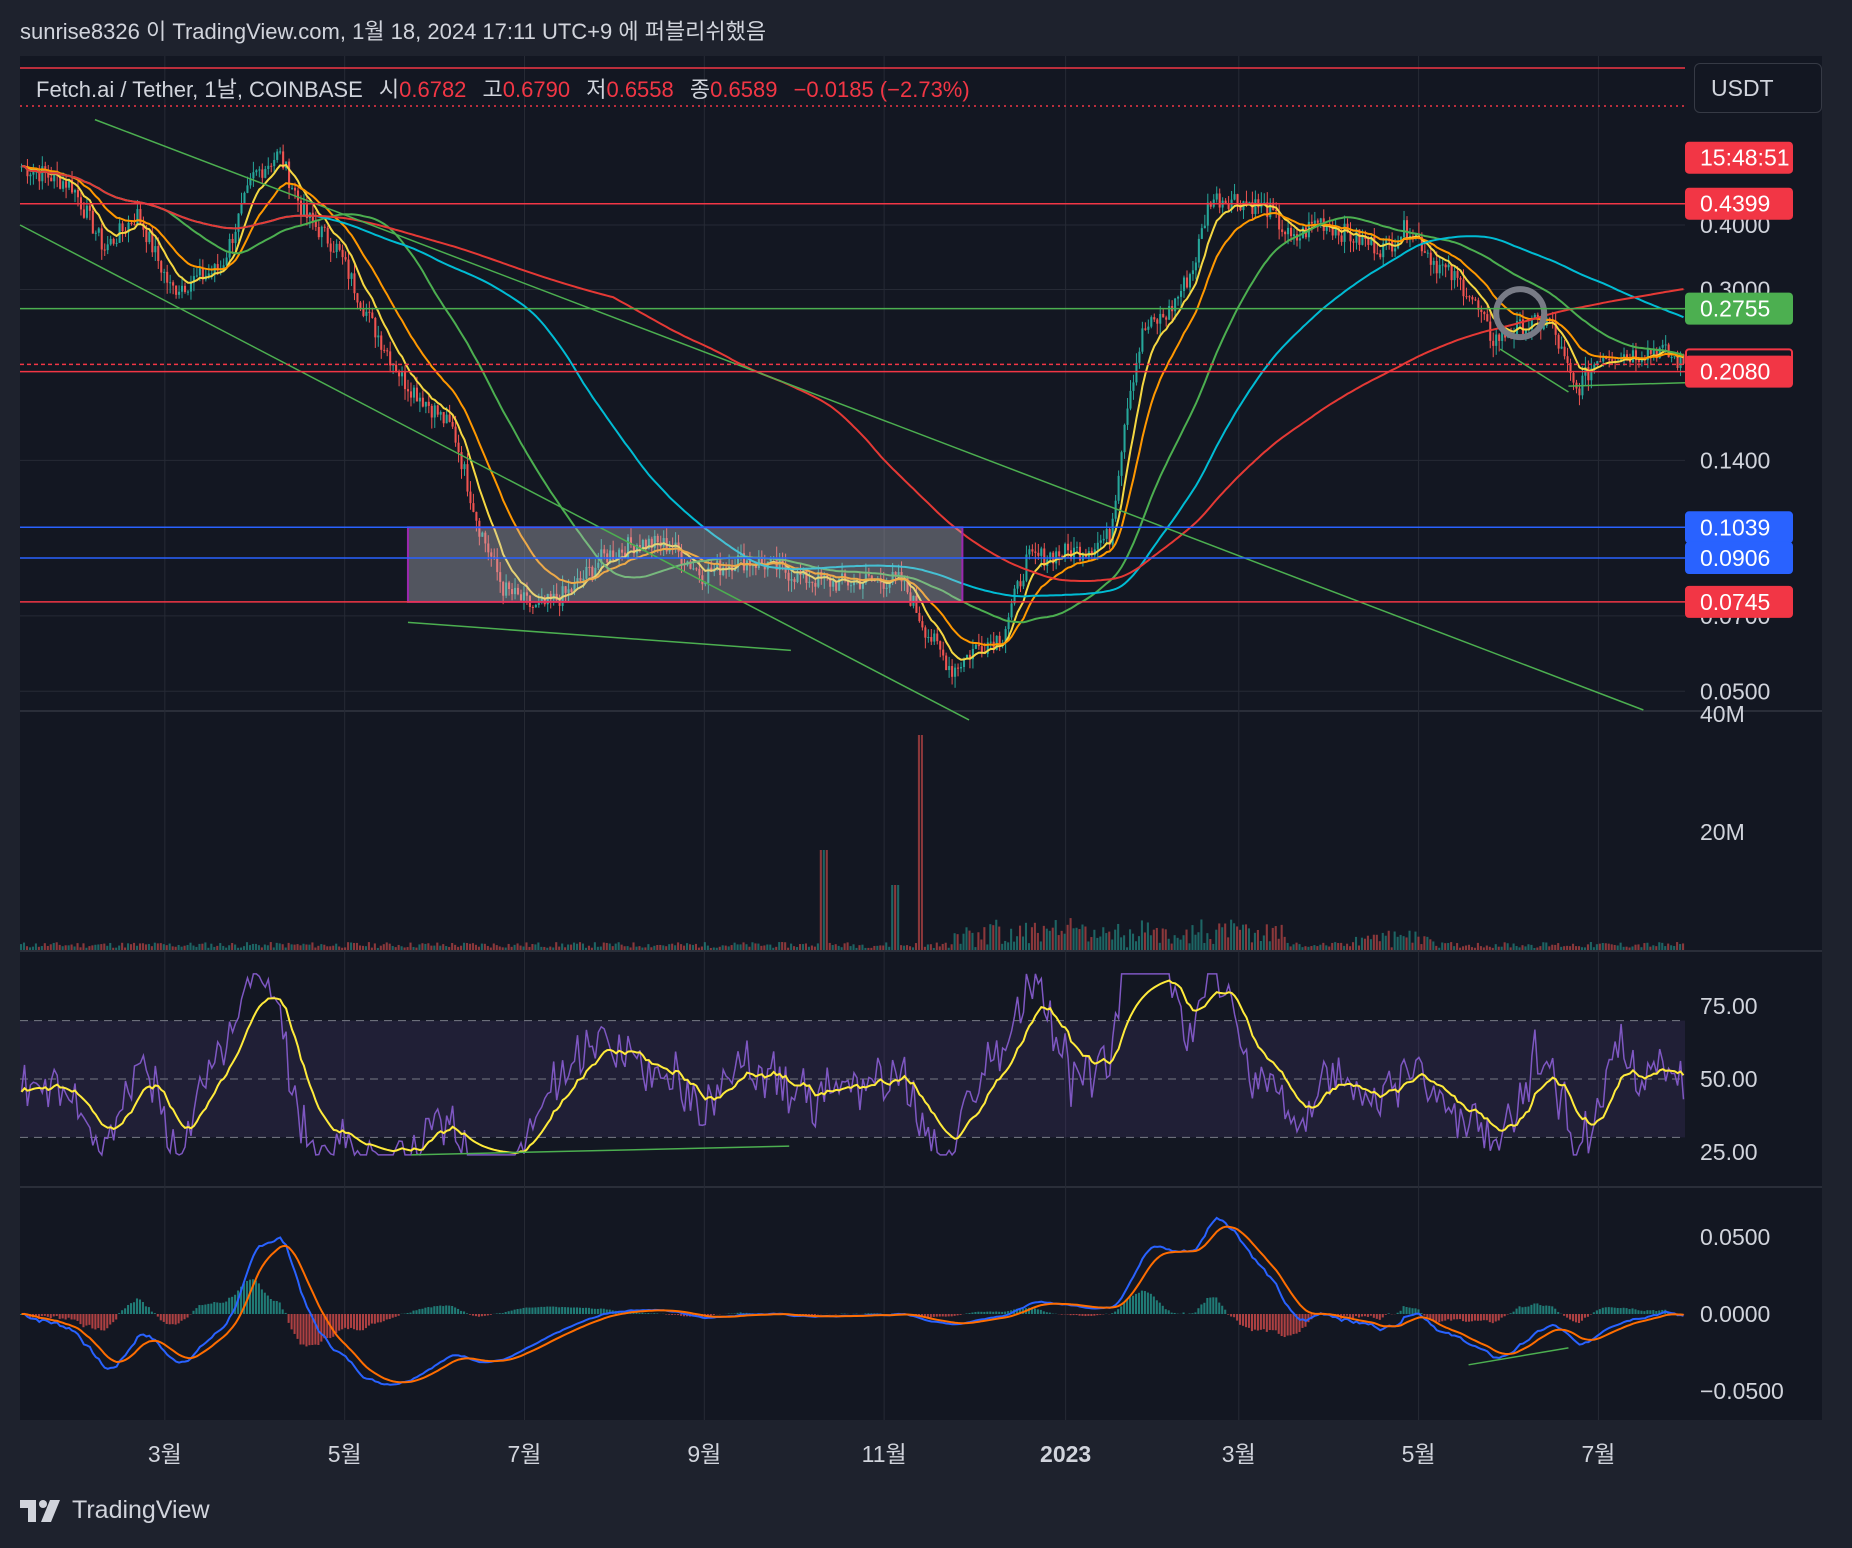  What do you see at coordinates (115, 1510) in the screenshot?
I see `tradingview-logo: TradingView` at bounding box center [115, 1510].